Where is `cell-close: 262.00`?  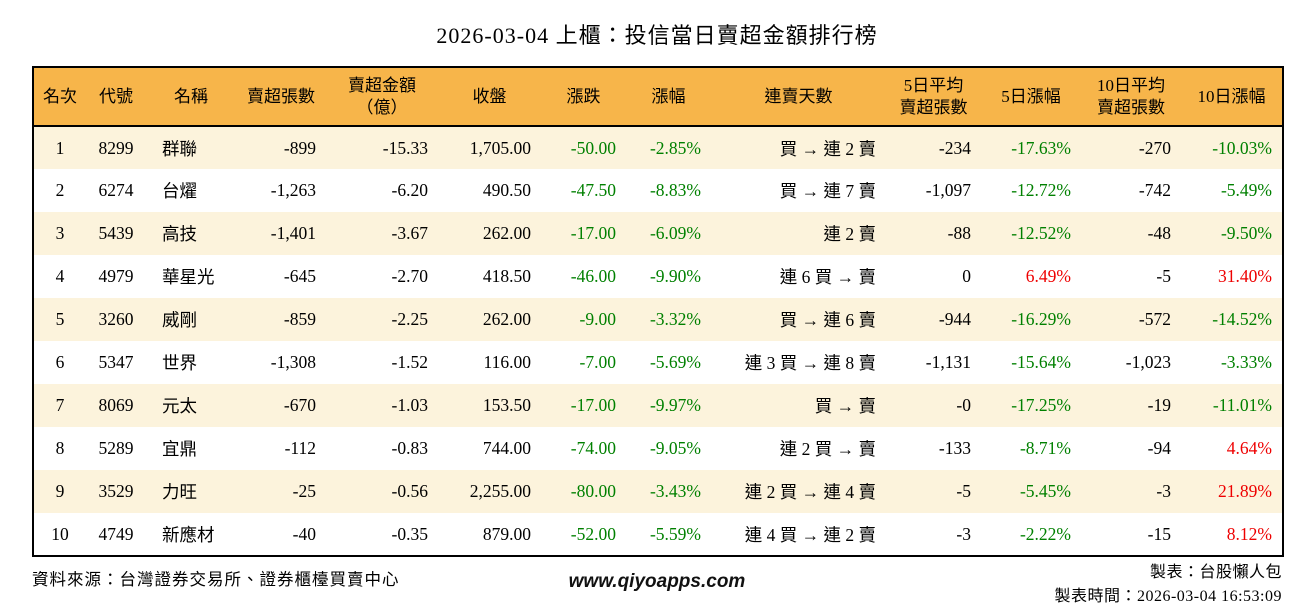 cell-close: 262.00 is located at coordinates (506, 233).